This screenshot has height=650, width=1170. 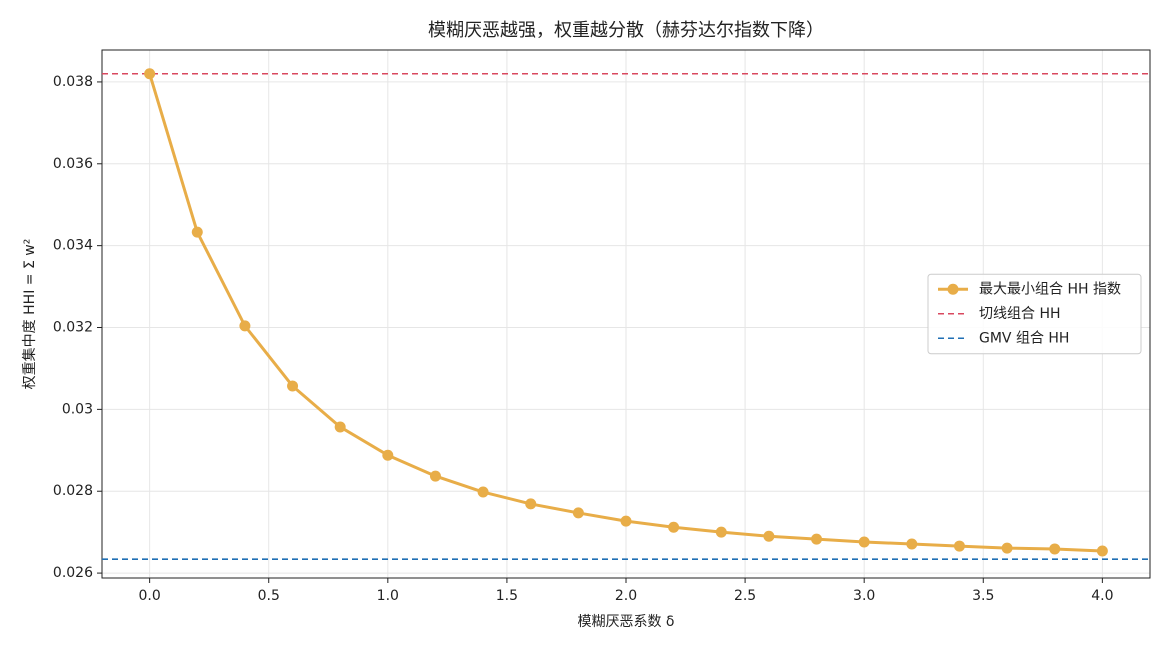 I want to click on legend-marker, so click(x=953, y=289).